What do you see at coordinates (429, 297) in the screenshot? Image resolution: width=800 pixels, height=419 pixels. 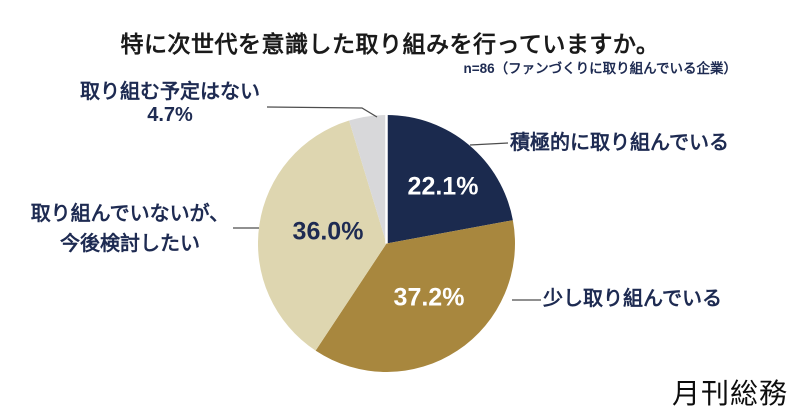 I see `pct-label-some: 37.2%` at bounding box center [429, 297].